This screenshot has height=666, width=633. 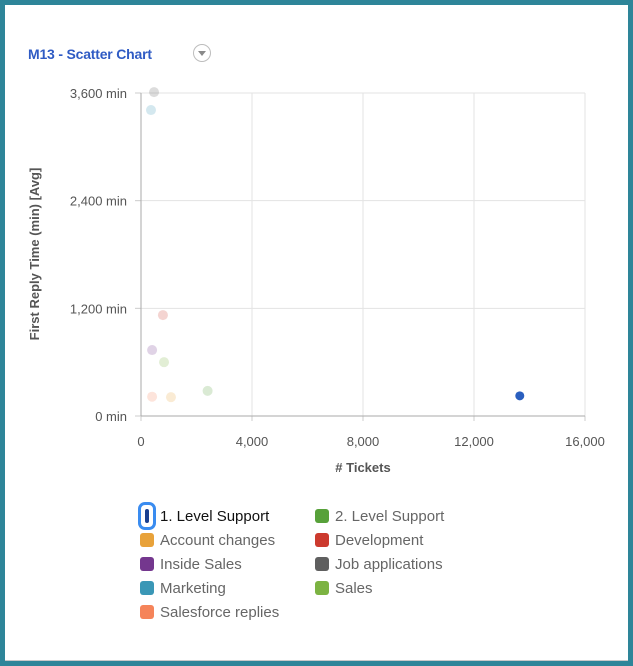 I want to click on legend-label: 2. Level Support, so click(x=390, y=516).